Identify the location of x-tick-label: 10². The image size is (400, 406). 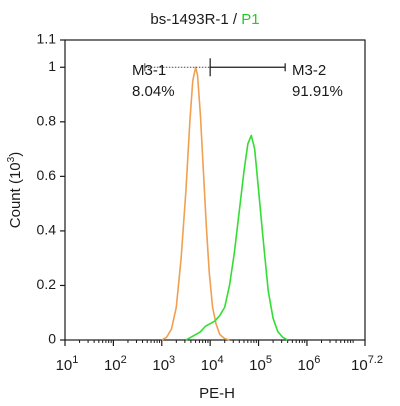
(115, 364).